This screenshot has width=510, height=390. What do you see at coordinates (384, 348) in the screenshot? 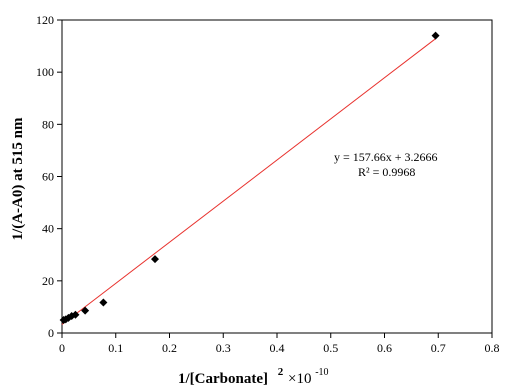
I see `x-tick-label: 0.6` at bounding box center [384, 348].